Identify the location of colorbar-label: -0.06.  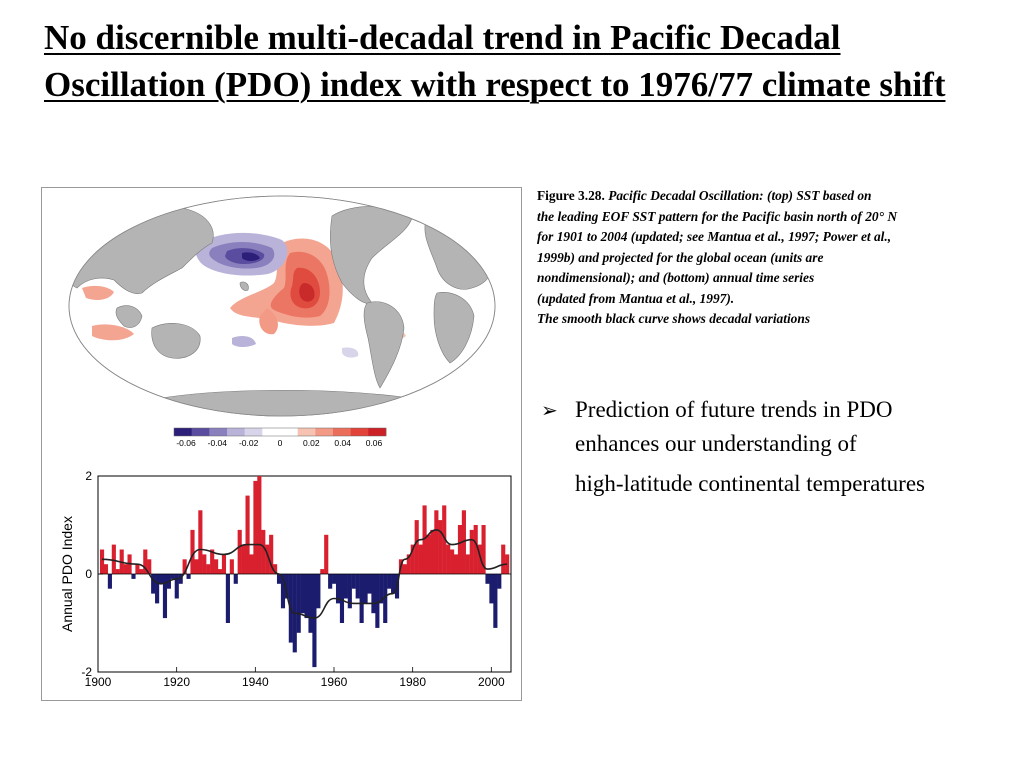
(186, 443).